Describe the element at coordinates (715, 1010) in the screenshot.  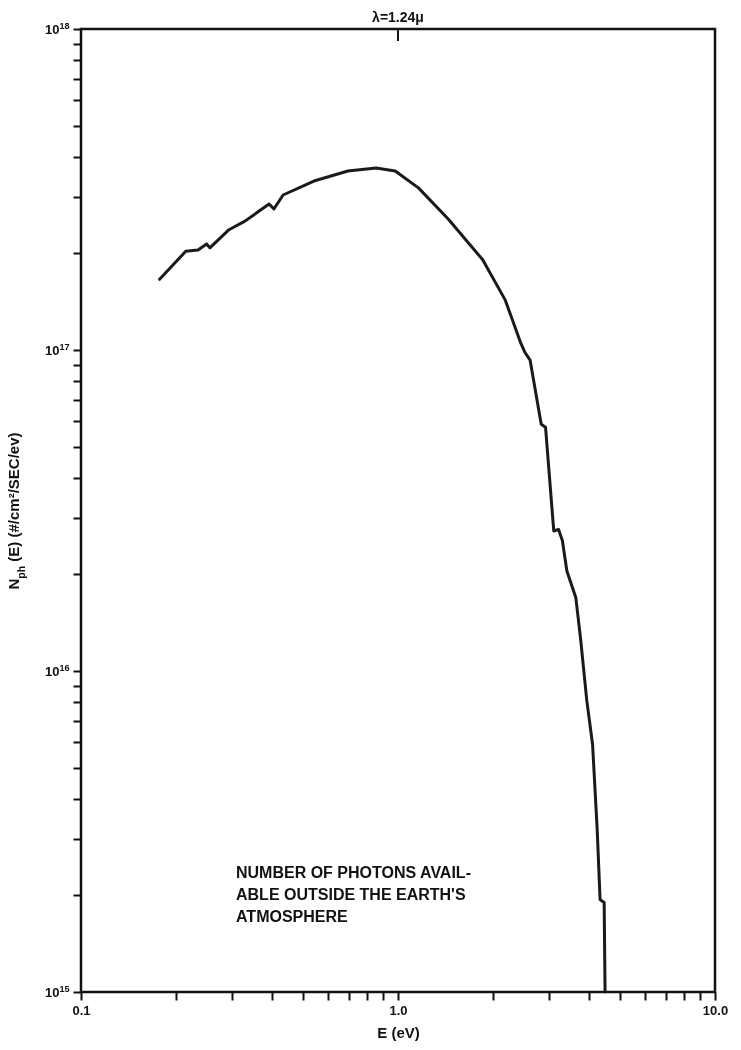
I see `x-tick-label: 10.0` at that location.